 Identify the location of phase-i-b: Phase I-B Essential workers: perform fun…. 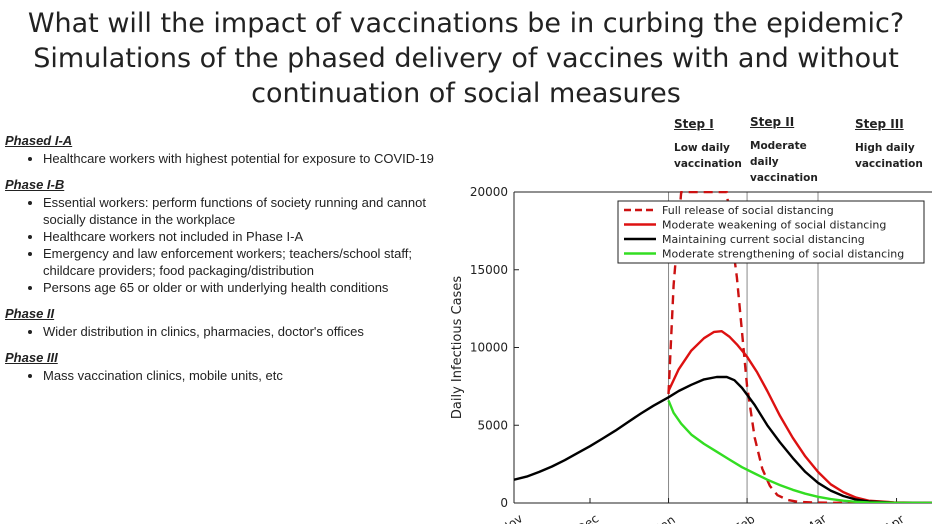
(220, 236).